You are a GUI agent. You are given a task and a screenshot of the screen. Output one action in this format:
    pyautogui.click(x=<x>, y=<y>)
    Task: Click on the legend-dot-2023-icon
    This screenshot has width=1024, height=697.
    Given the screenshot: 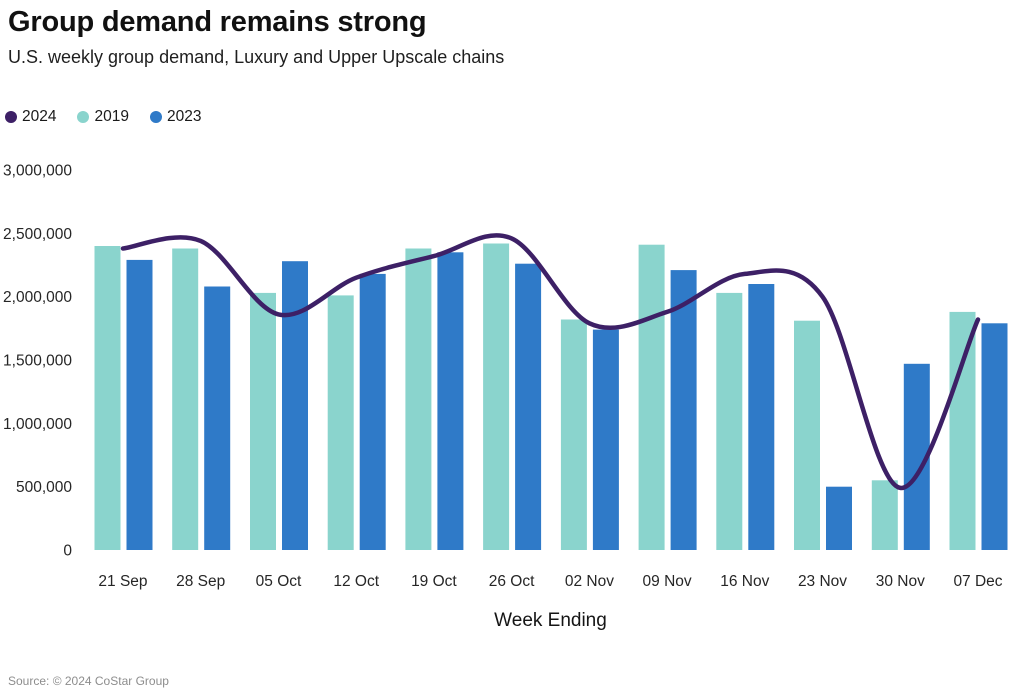 What is the action you would take?
    pyautogui.click(x=155, y=117)
    